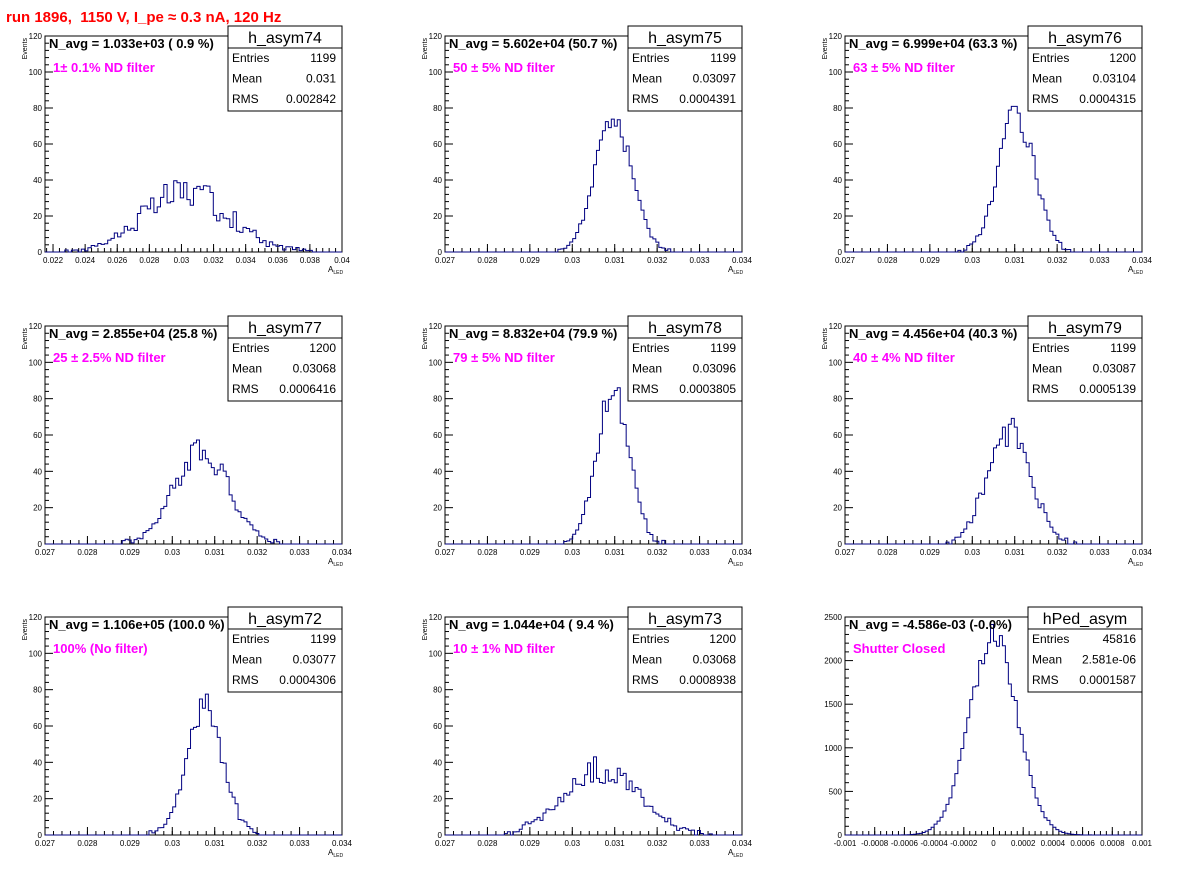  Describe the element at coordinates (117, 260) in the screenshot. I see `x-tick-label: 0.026` at that location.